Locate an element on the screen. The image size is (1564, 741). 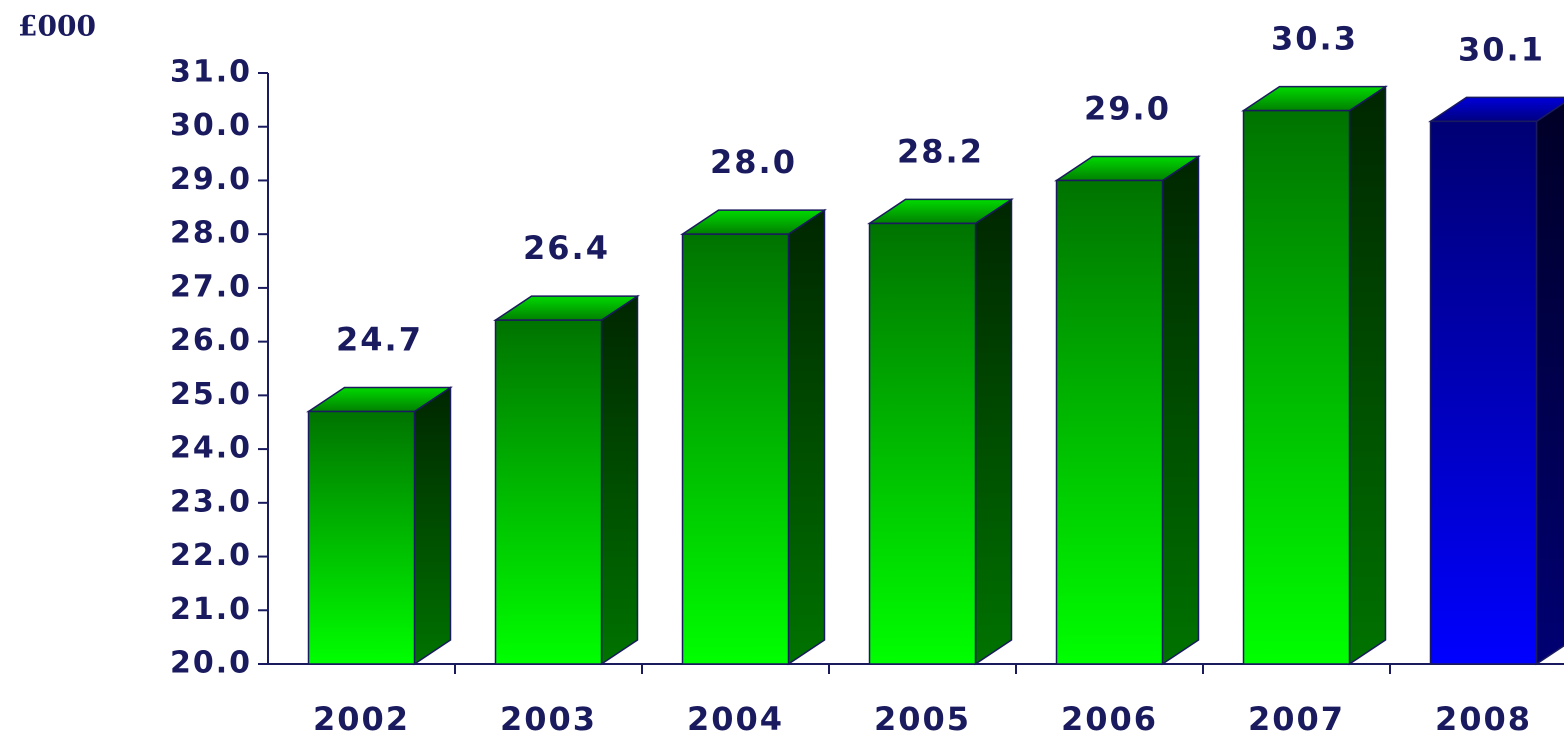
y-tick-label: 30.0 is located at coordinates (211, 125).